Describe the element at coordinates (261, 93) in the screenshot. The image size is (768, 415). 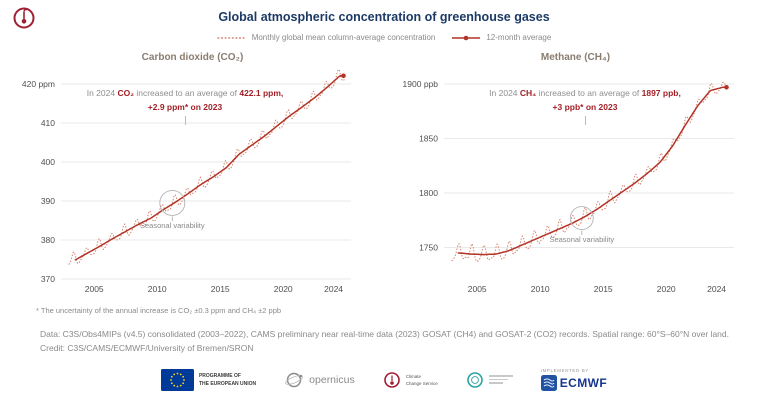
I see `annotation-value: 422.1 ppm,` at that location.